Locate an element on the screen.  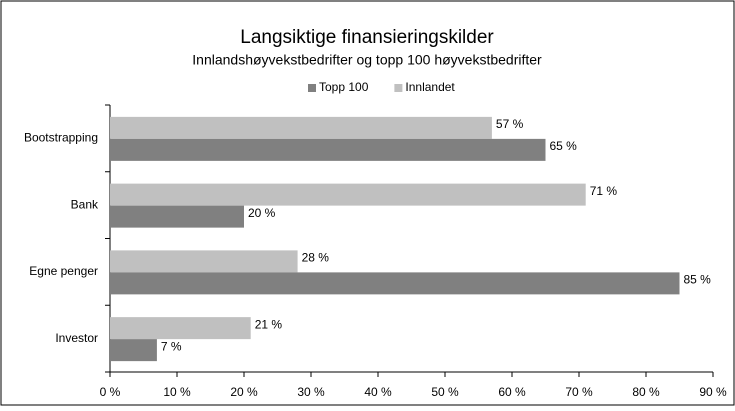
x-tick-label: 90 % is located at coordinates (713, 392).